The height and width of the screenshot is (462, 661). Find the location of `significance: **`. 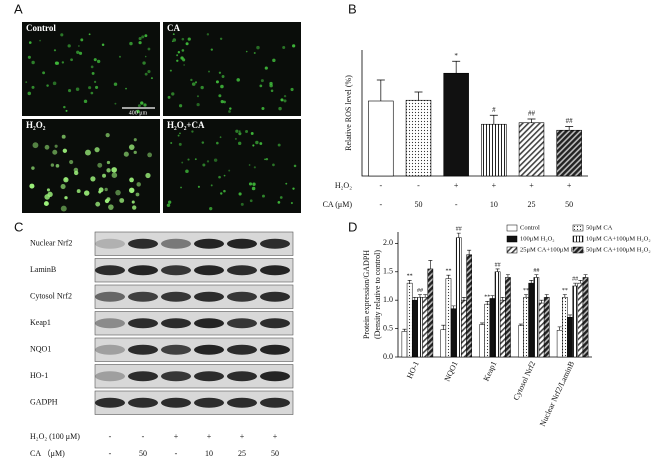

significance: ** is located at coordinates (526, 291).